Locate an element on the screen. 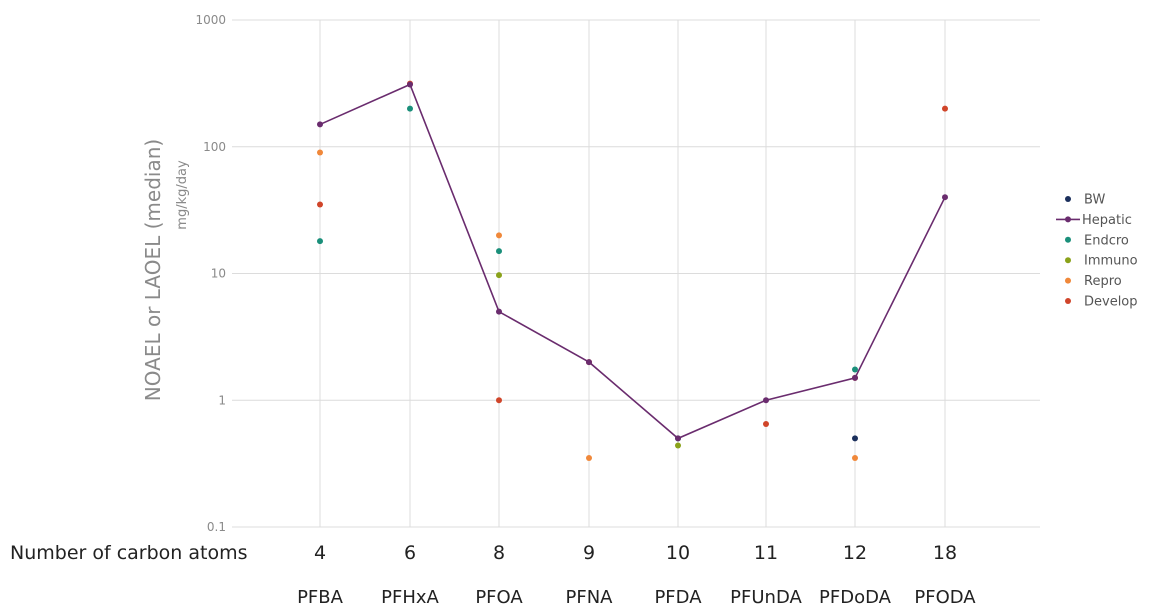 Image resolution: width=1149 pixels, height=612 pixels. y-axis-unit-label: mg/kg/day is located at coordinates (182, 195).